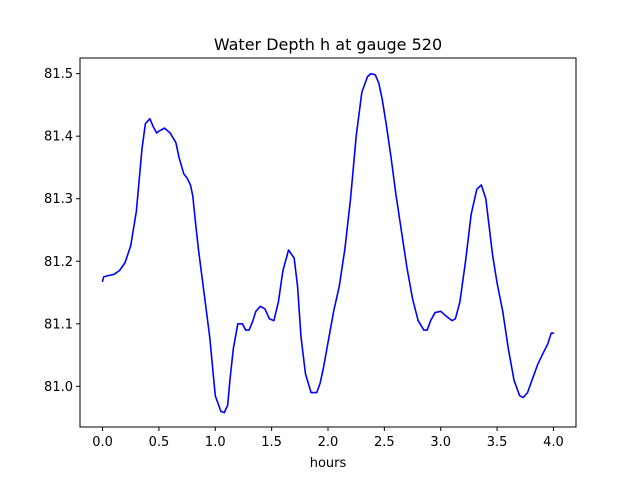 The image size is (640, 480). Describe the element at coordinates (58, 199) in the screenshot. I see `y-tick-label: 81.3` at that location.